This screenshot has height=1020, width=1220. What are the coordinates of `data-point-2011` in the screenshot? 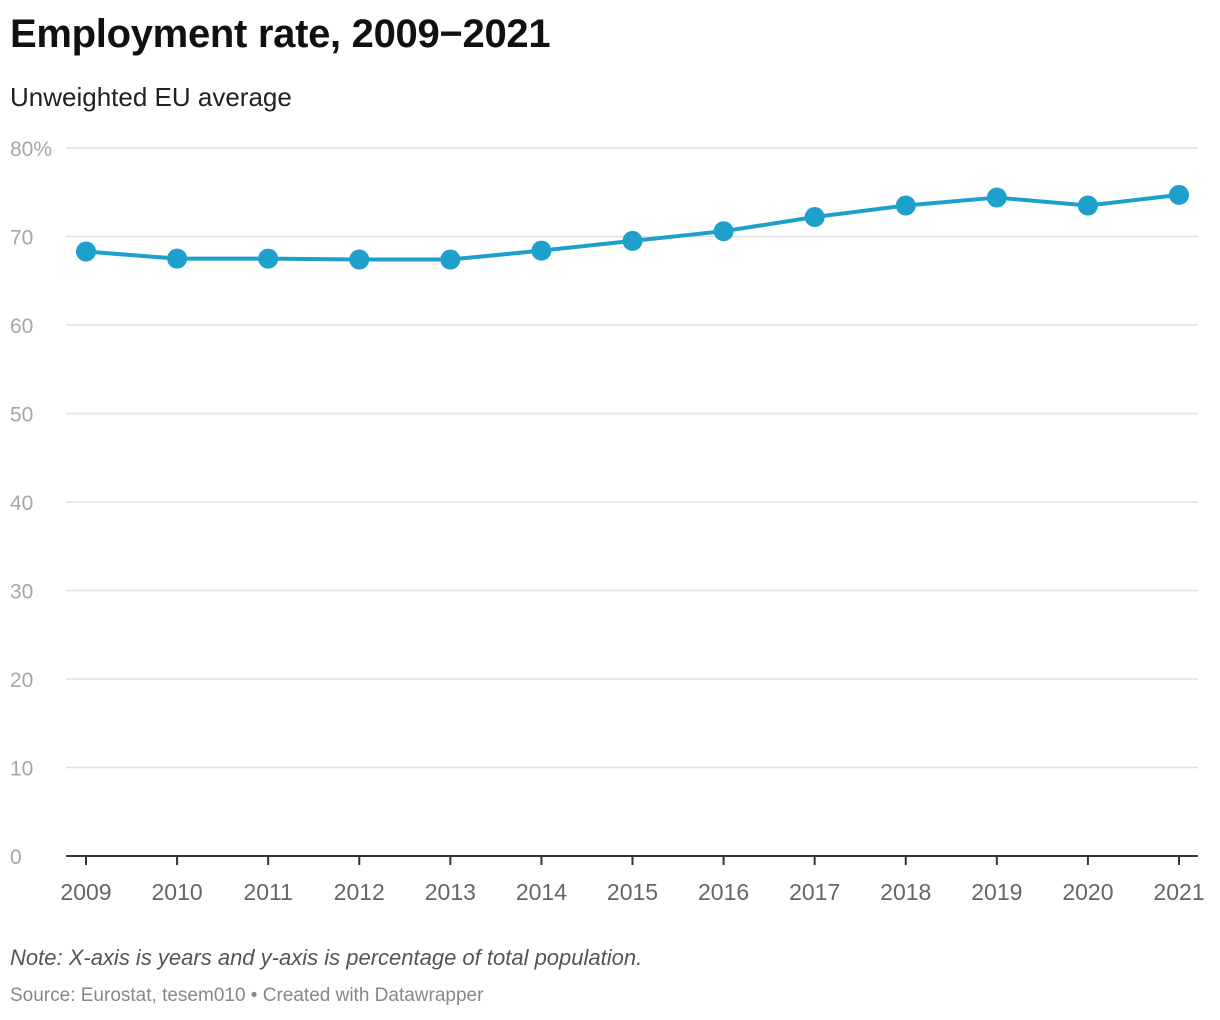 It's located at (268, 258).